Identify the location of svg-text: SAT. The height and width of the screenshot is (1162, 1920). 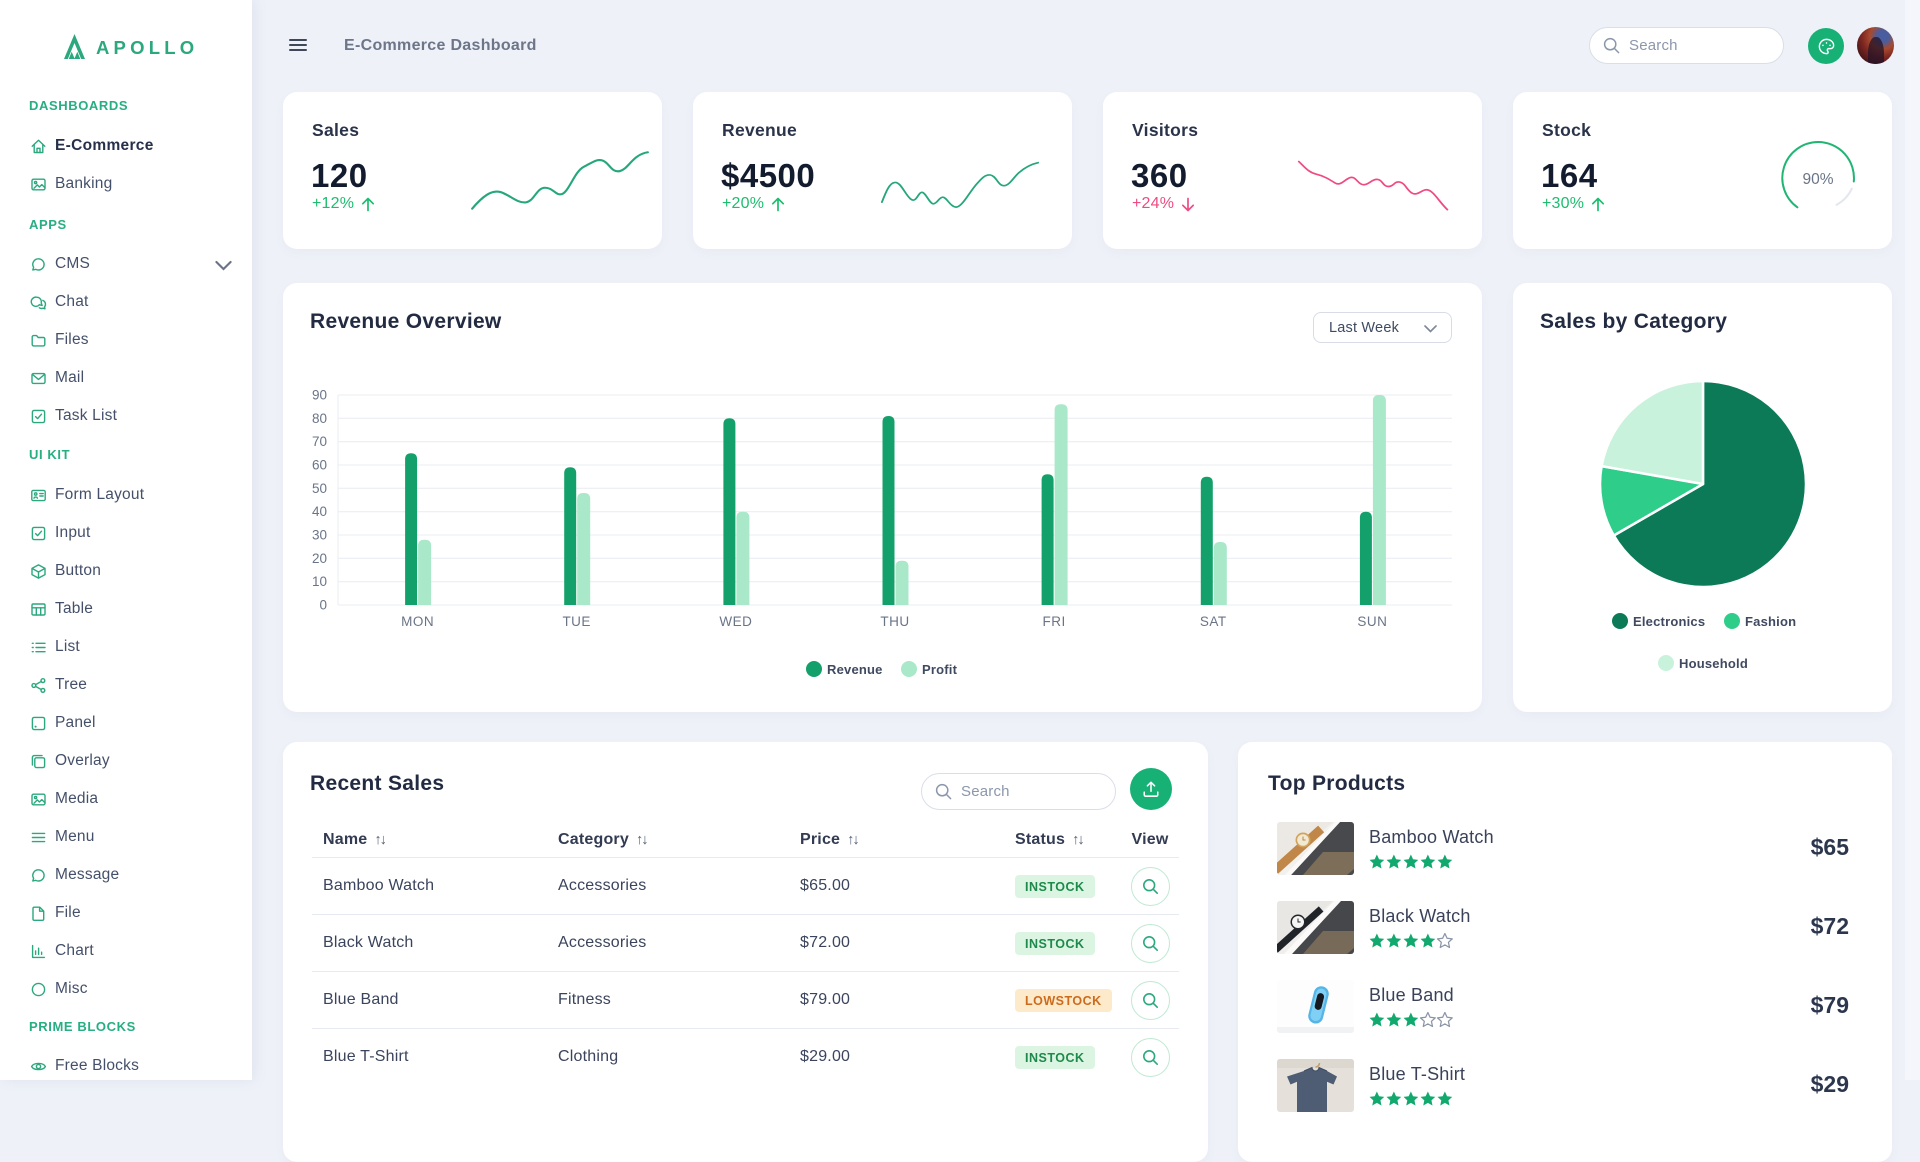
(1213, 621).